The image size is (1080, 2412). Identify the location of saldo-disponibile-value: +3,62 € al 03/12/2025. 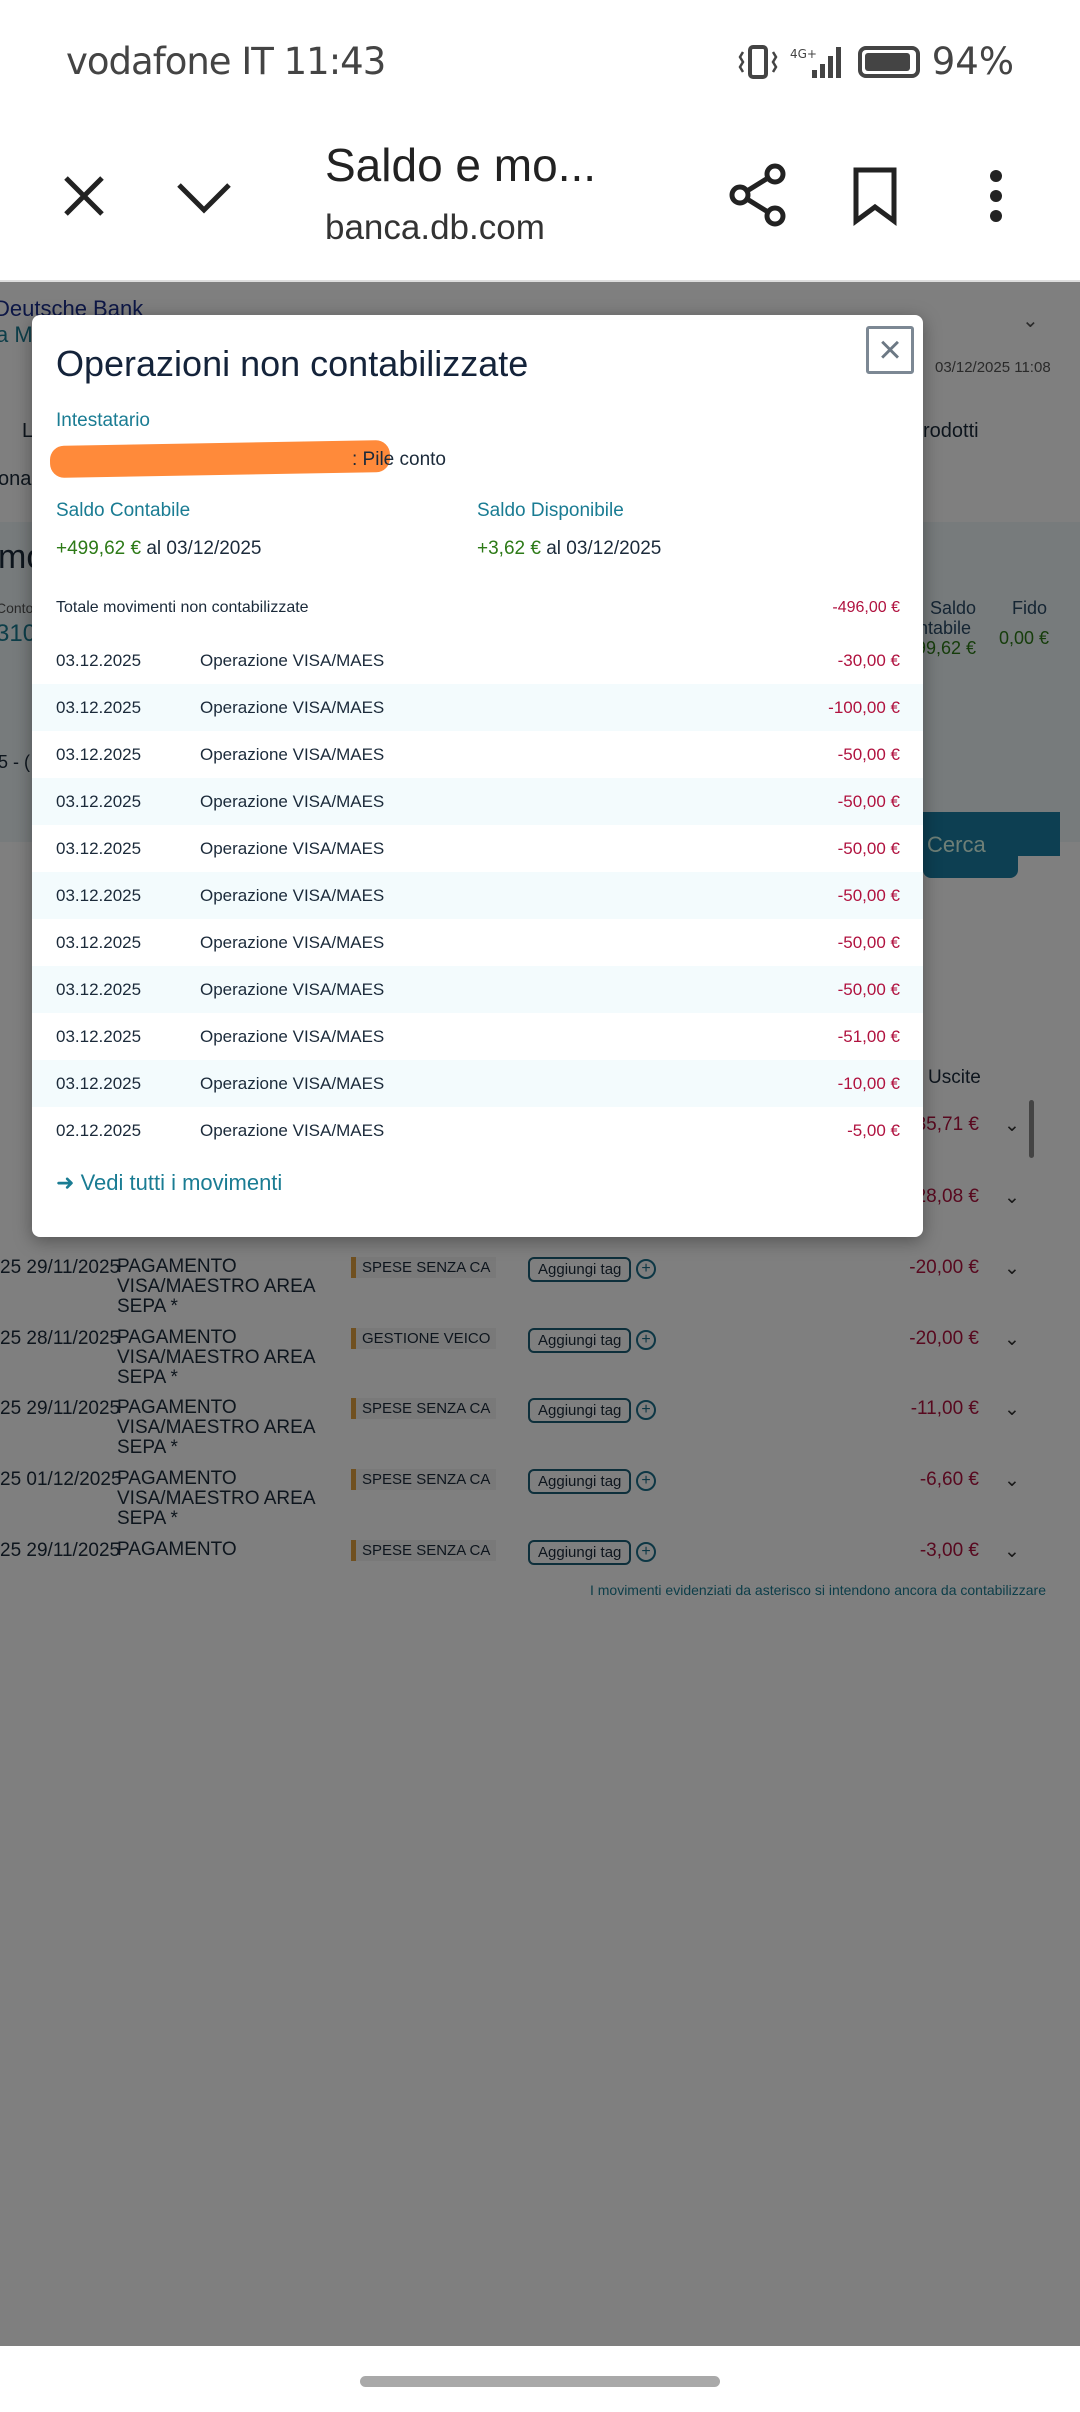
(569, 549).